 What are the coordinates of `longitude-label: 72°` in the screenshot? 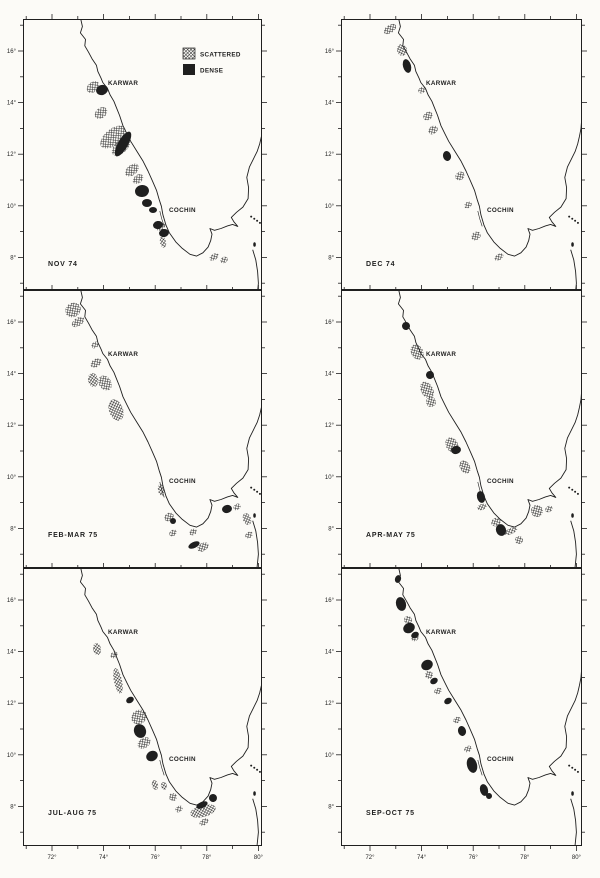 It's located at (370, 858).